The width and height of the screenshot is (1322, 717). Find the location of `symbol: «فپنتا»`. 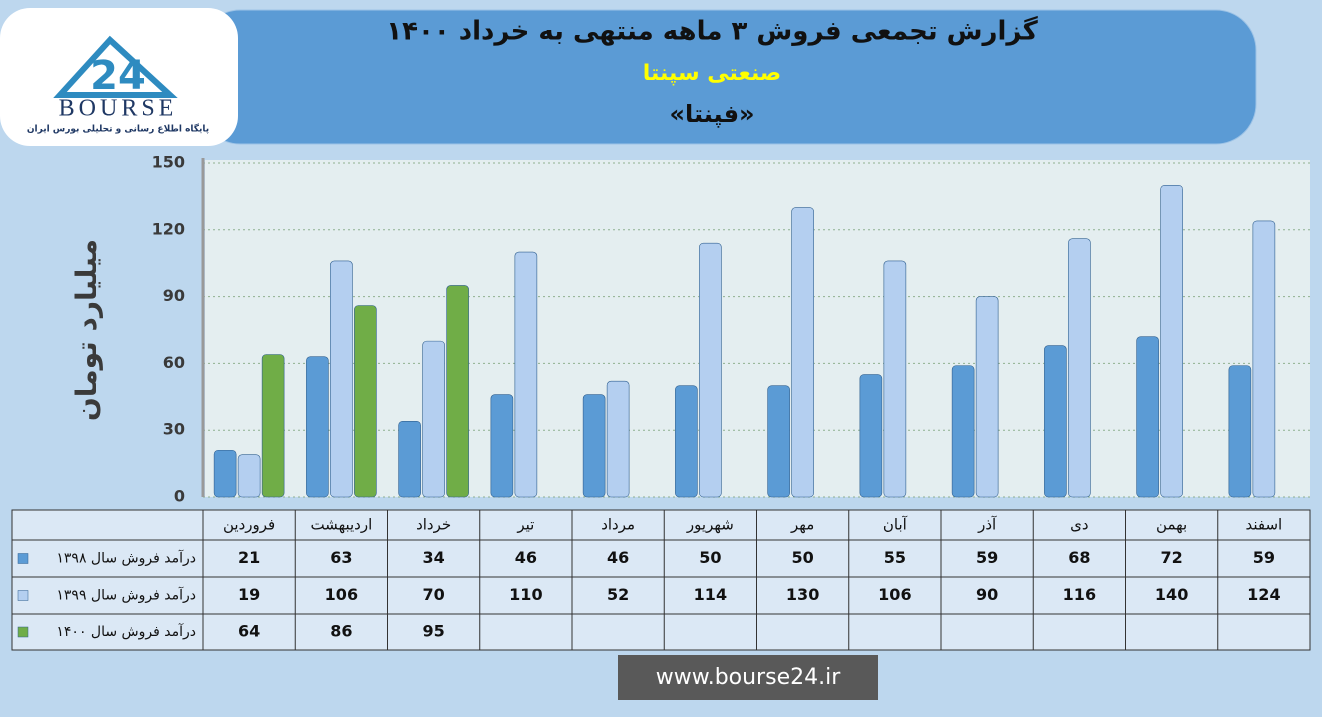

symbol: «فپنتا» is located at coordinates (711, 114).